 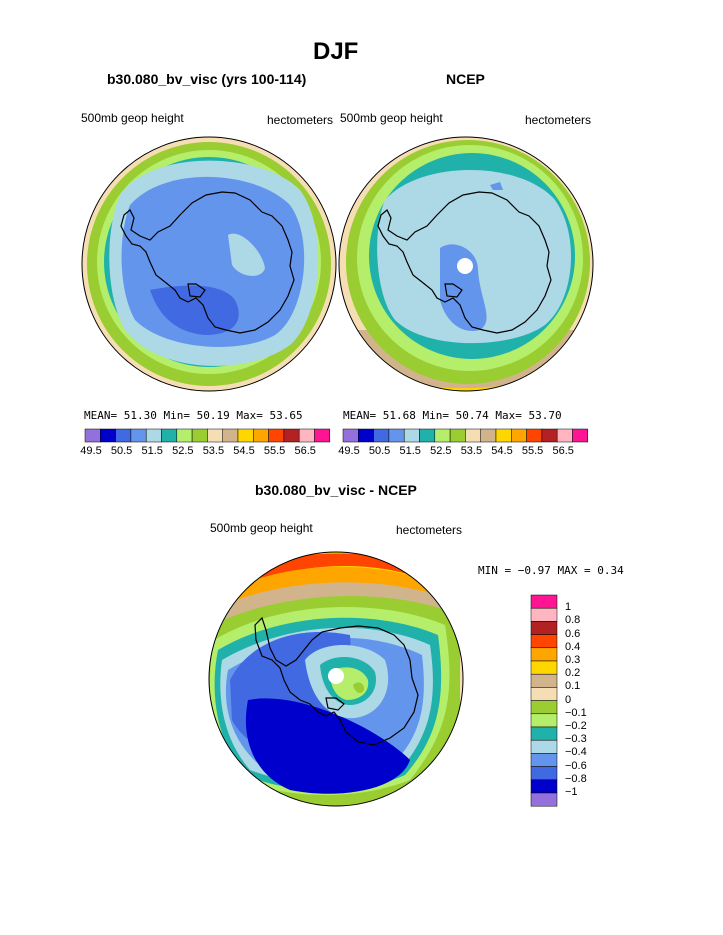 I want to click on colorbar-tick-label: 0.4, so click(x=573, y=646).